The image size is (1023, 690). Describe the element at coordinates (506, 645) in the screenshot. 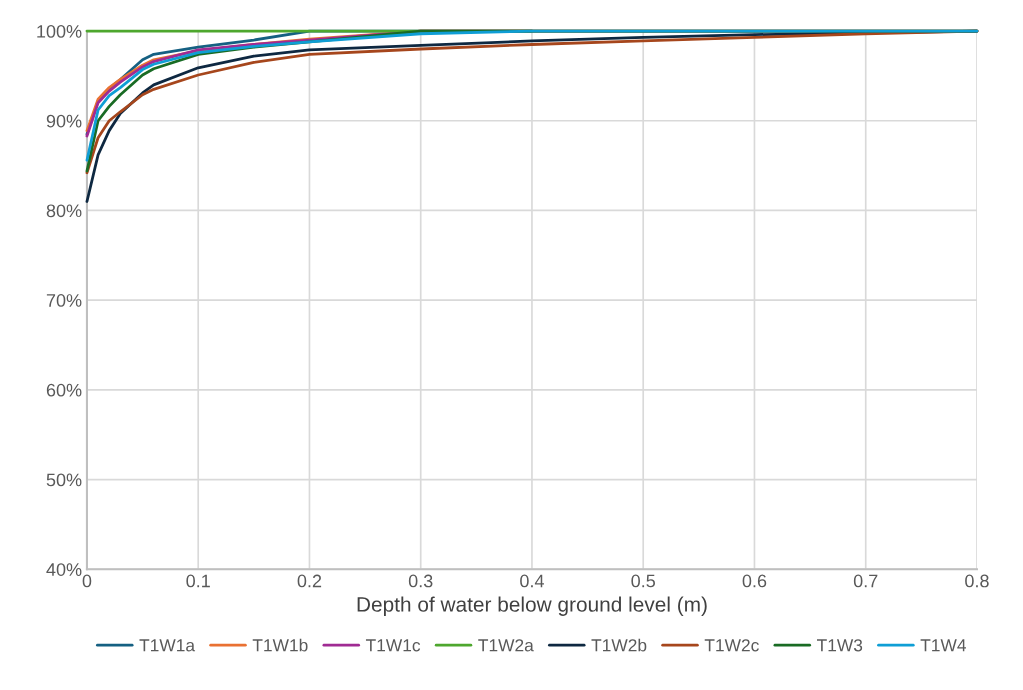

I see `legend-label: T1W2a` at that location.